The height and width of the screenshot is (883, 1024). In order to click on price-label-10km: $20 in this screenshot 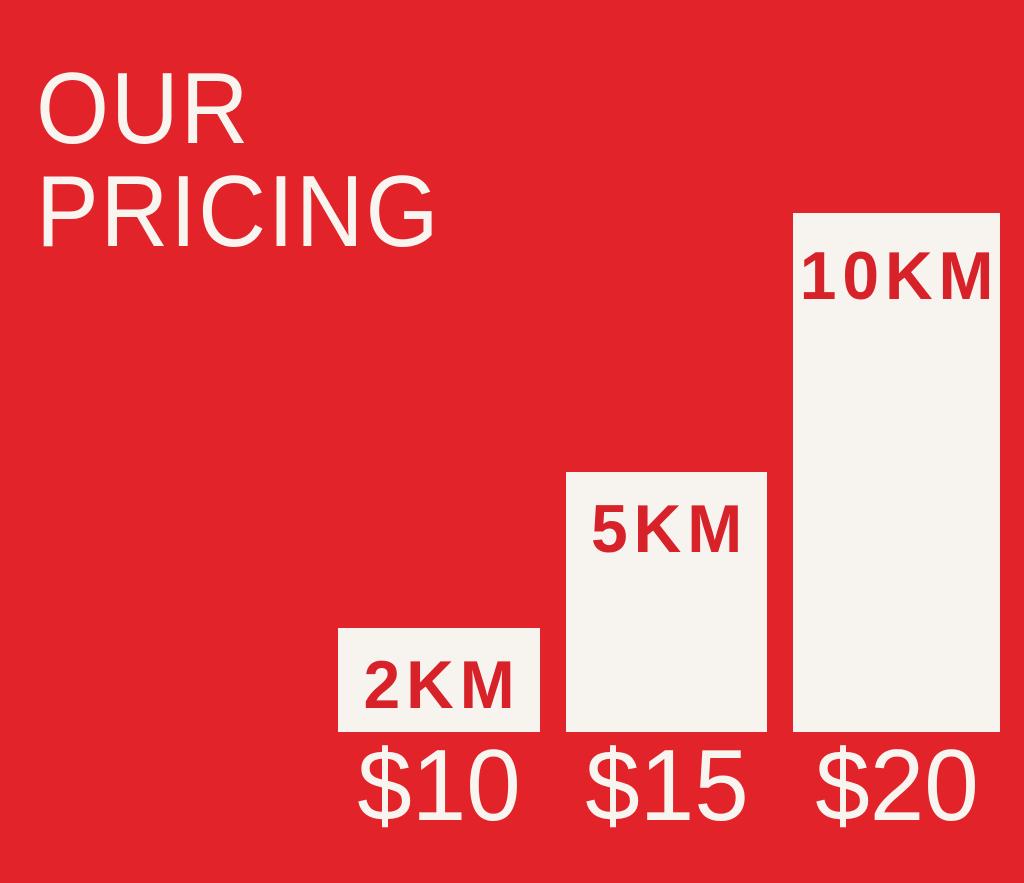, I will do `click(896, 786)`.